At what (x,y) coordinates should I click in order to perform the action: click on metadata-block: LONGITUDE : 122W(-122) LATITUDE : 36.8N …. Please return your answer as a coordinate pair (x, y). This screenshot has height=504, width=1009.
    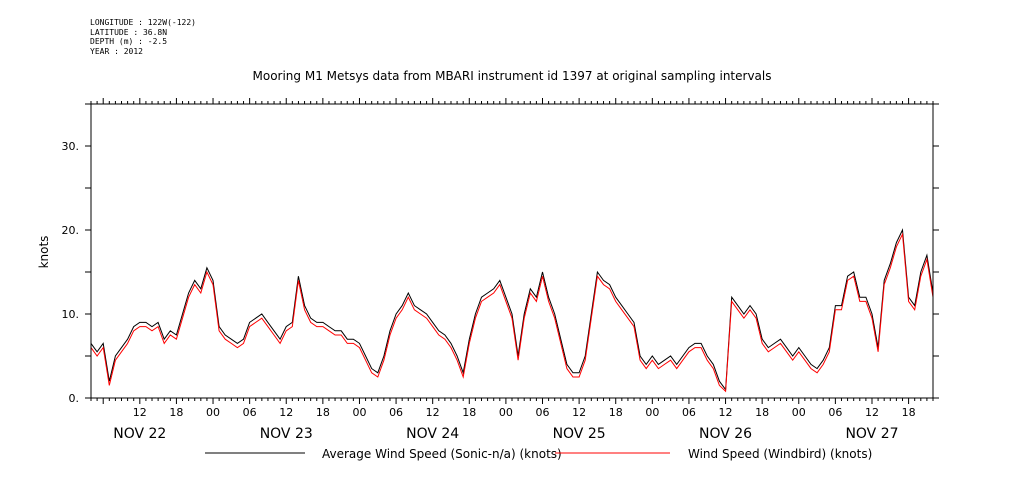
    Looking at the image, I should click on (143, 37).